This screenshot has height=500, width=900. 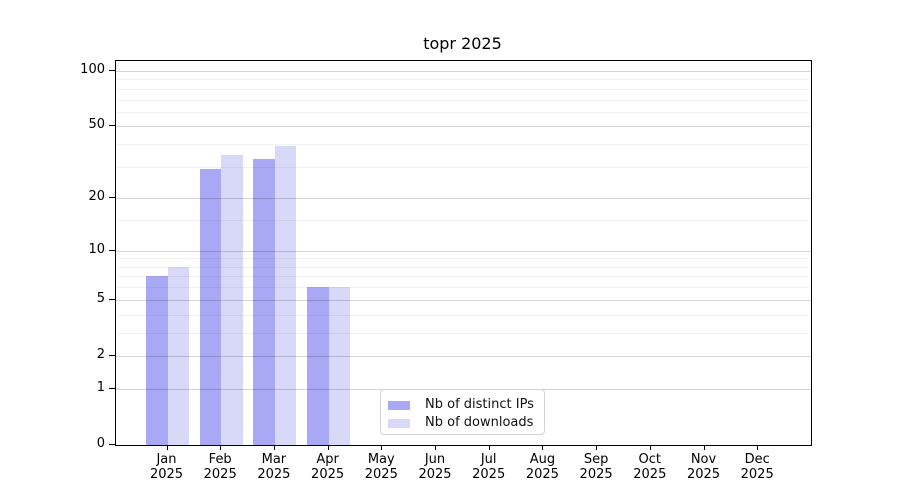 I want to click on x-tick-month: May, so click(x=381, y=459).